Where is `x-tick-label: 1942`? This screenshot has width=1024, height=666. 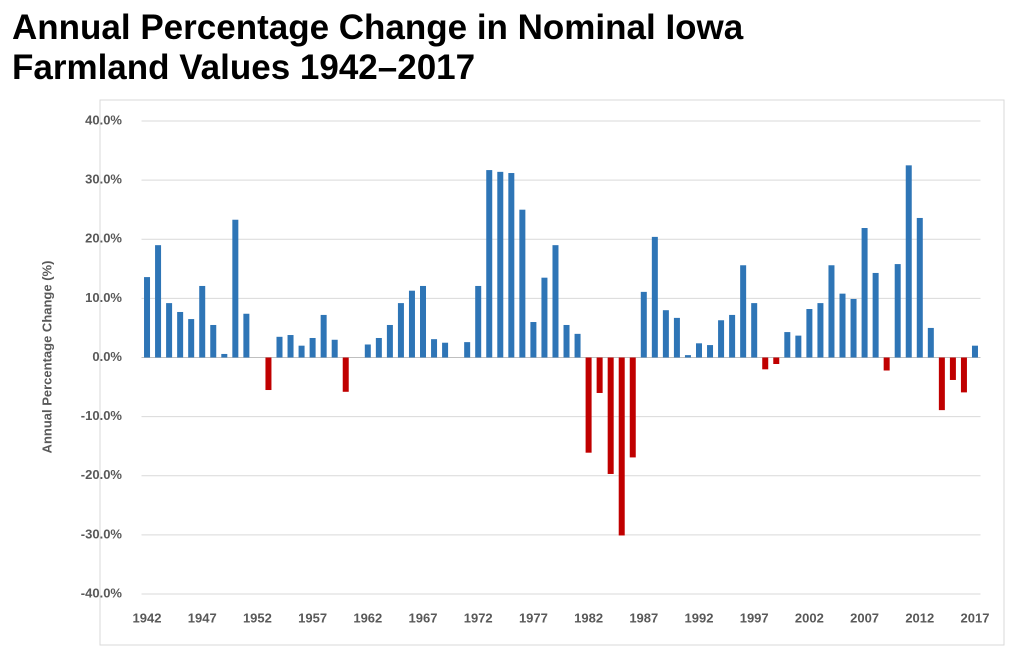
x-tick-label: 1942 is located at coordinates (147, 617).